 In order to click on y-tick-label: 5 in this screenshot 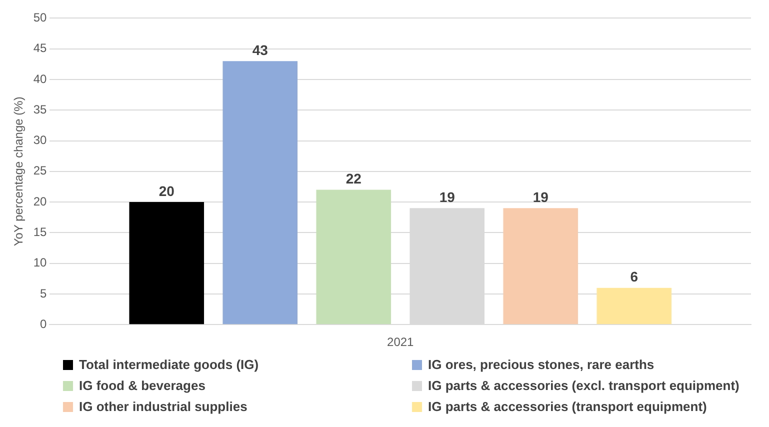, I will do `click(44, 293)`.